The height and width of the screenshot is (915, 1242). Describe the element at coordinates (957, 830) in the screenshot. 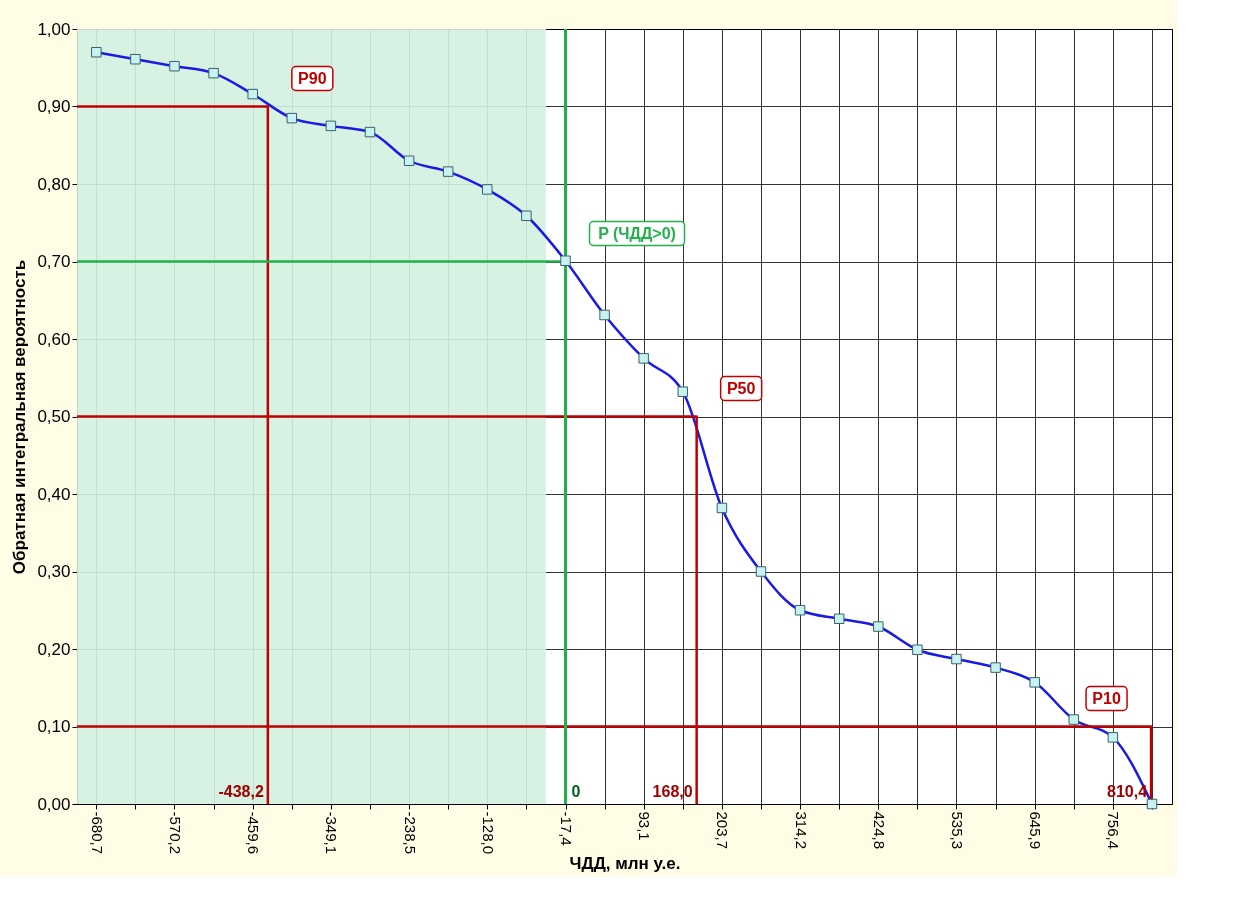

I see `x-tick-label: 535,3` at that location.